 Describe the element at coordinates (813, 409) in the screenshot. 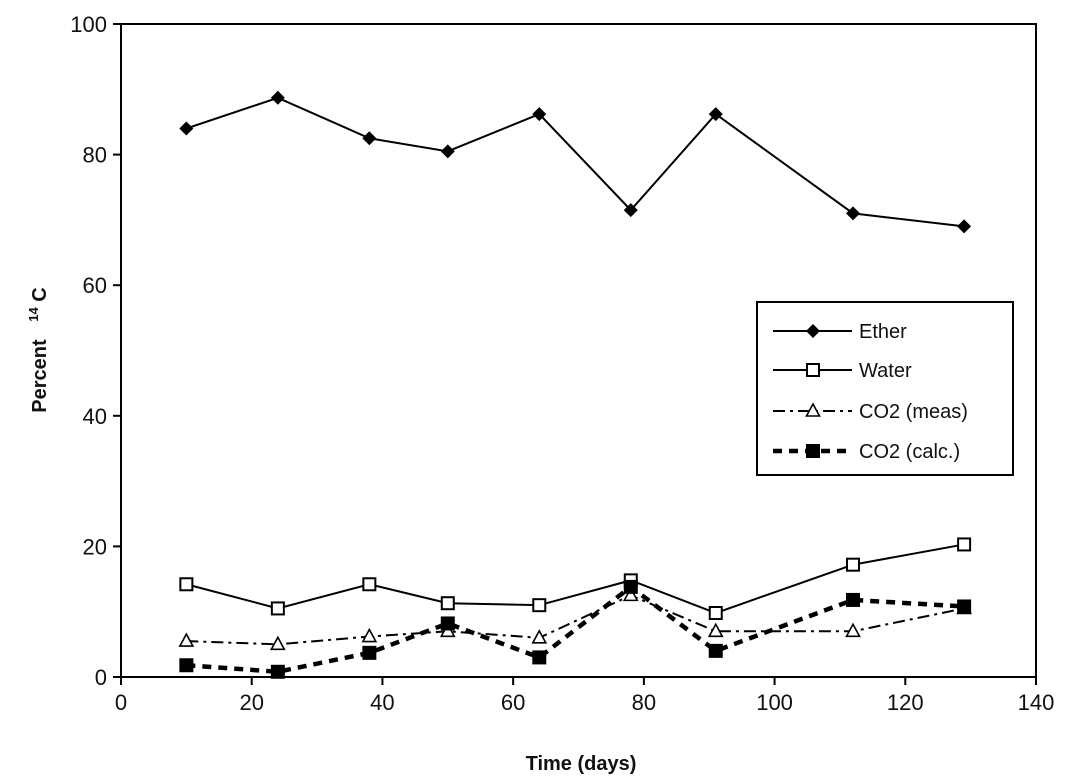

I see `legend-marker-co2-meas` at that location.